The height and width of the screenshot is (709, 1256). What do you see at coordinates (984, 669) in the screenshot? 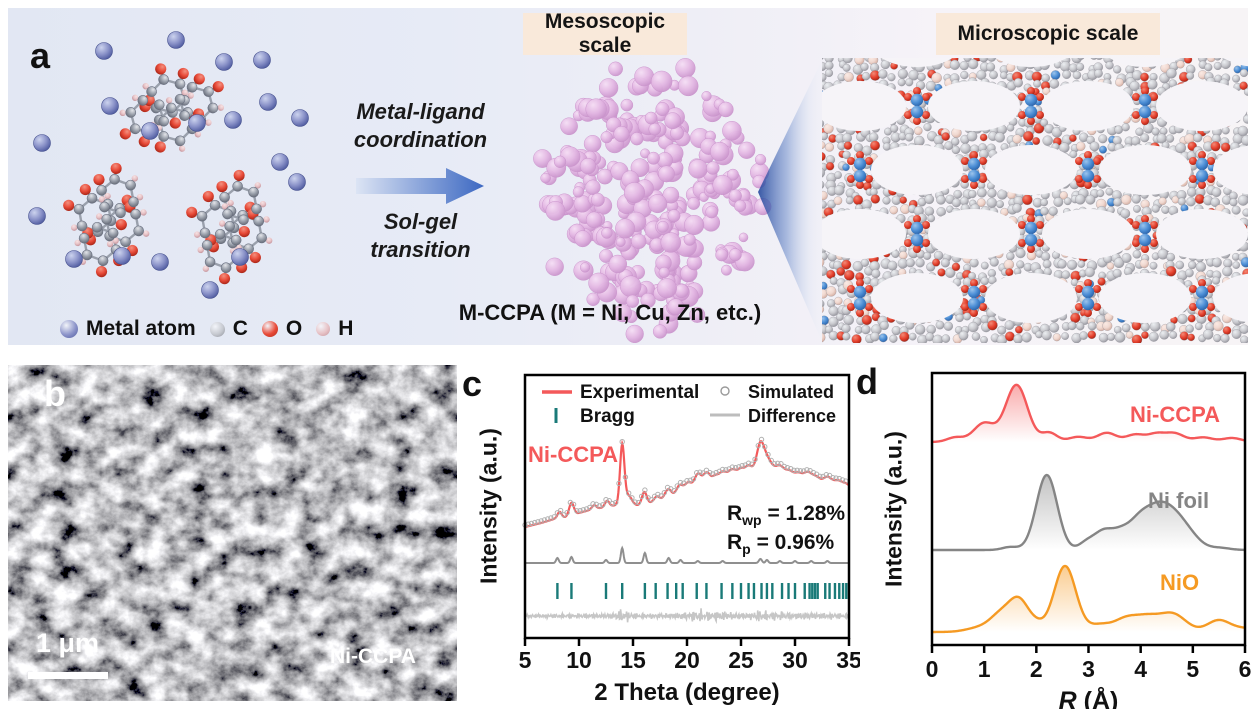
I see `x-tick-label: 1` at bounding box center [984, 669].